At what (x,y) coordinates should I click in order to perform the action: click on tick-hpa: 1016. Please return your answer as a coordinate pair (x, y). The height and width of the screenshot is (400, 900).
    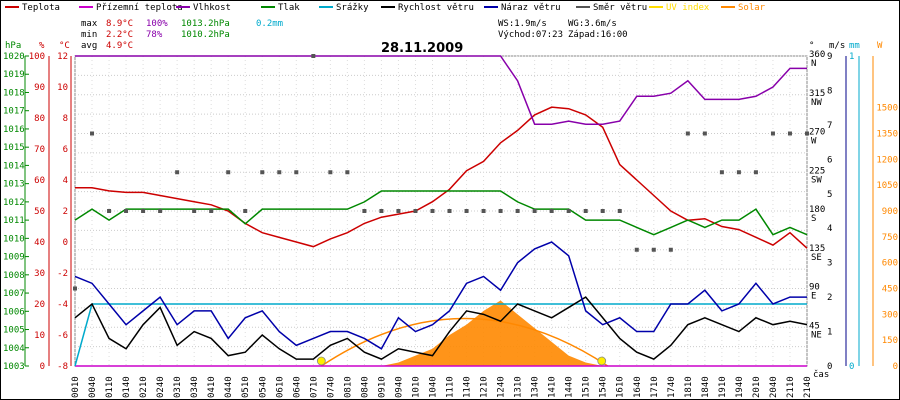
    Looking at the image, I should click on (14, 130).